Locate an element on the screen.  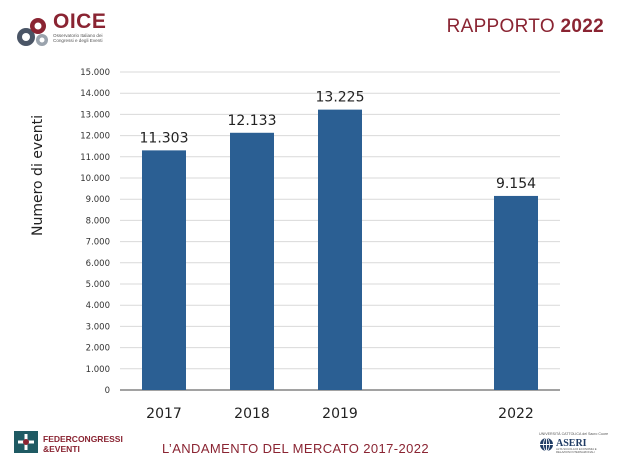
y-tick-label: 0 is located at coordinates (107, 391).